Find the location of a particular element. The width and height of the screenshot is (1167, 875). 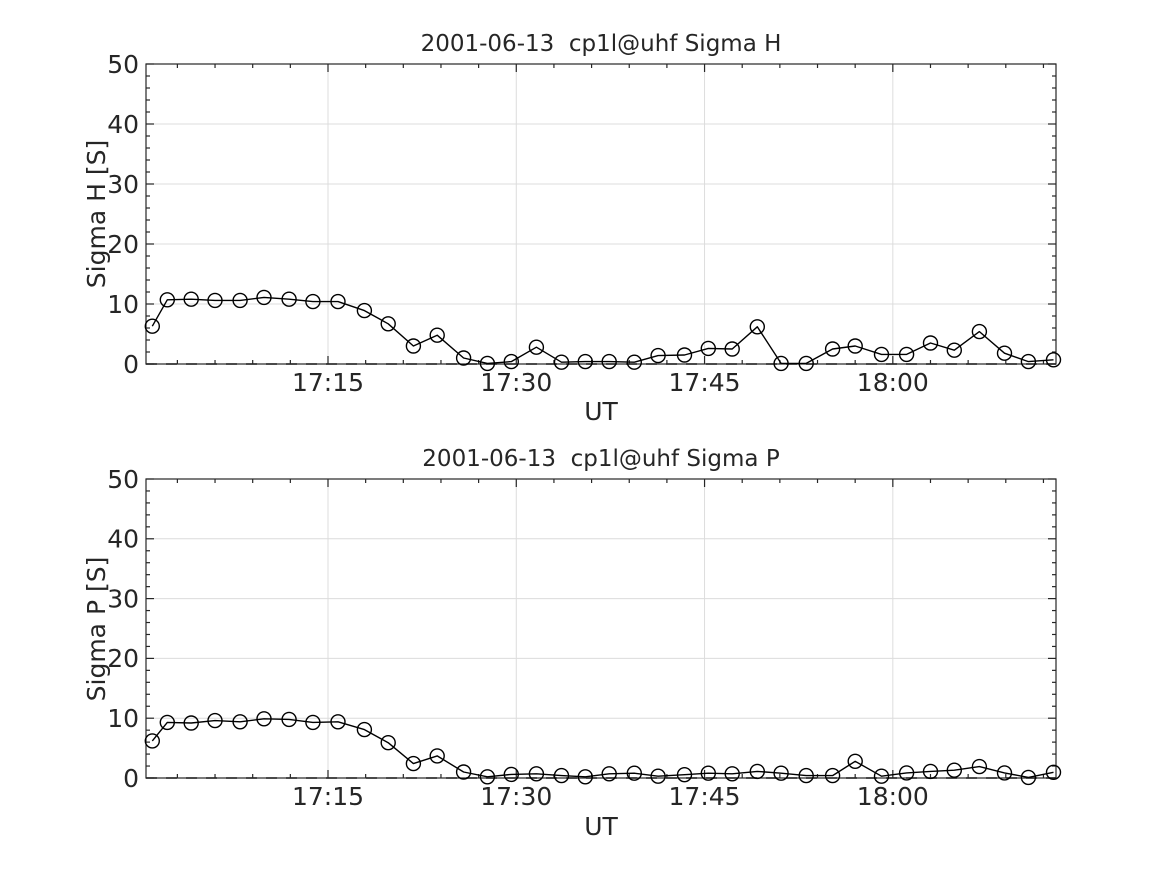

sigma-h-markers is located at coordinates (603, 330).